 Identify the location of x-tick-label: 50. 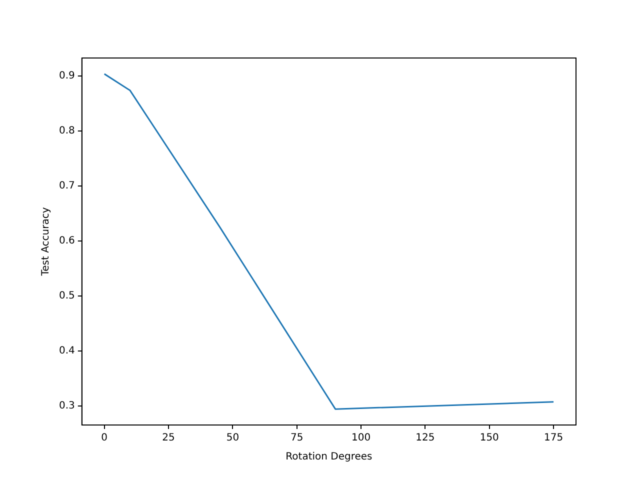
(233, 438).